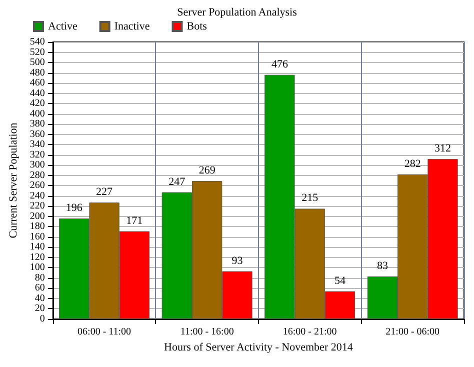 Image resolution: width=474 pixels, height=367 pixels. What do you see at coordinates (340, 280) in the screenshot?
I see `data-label: 54` at bounding box center [340, 280].